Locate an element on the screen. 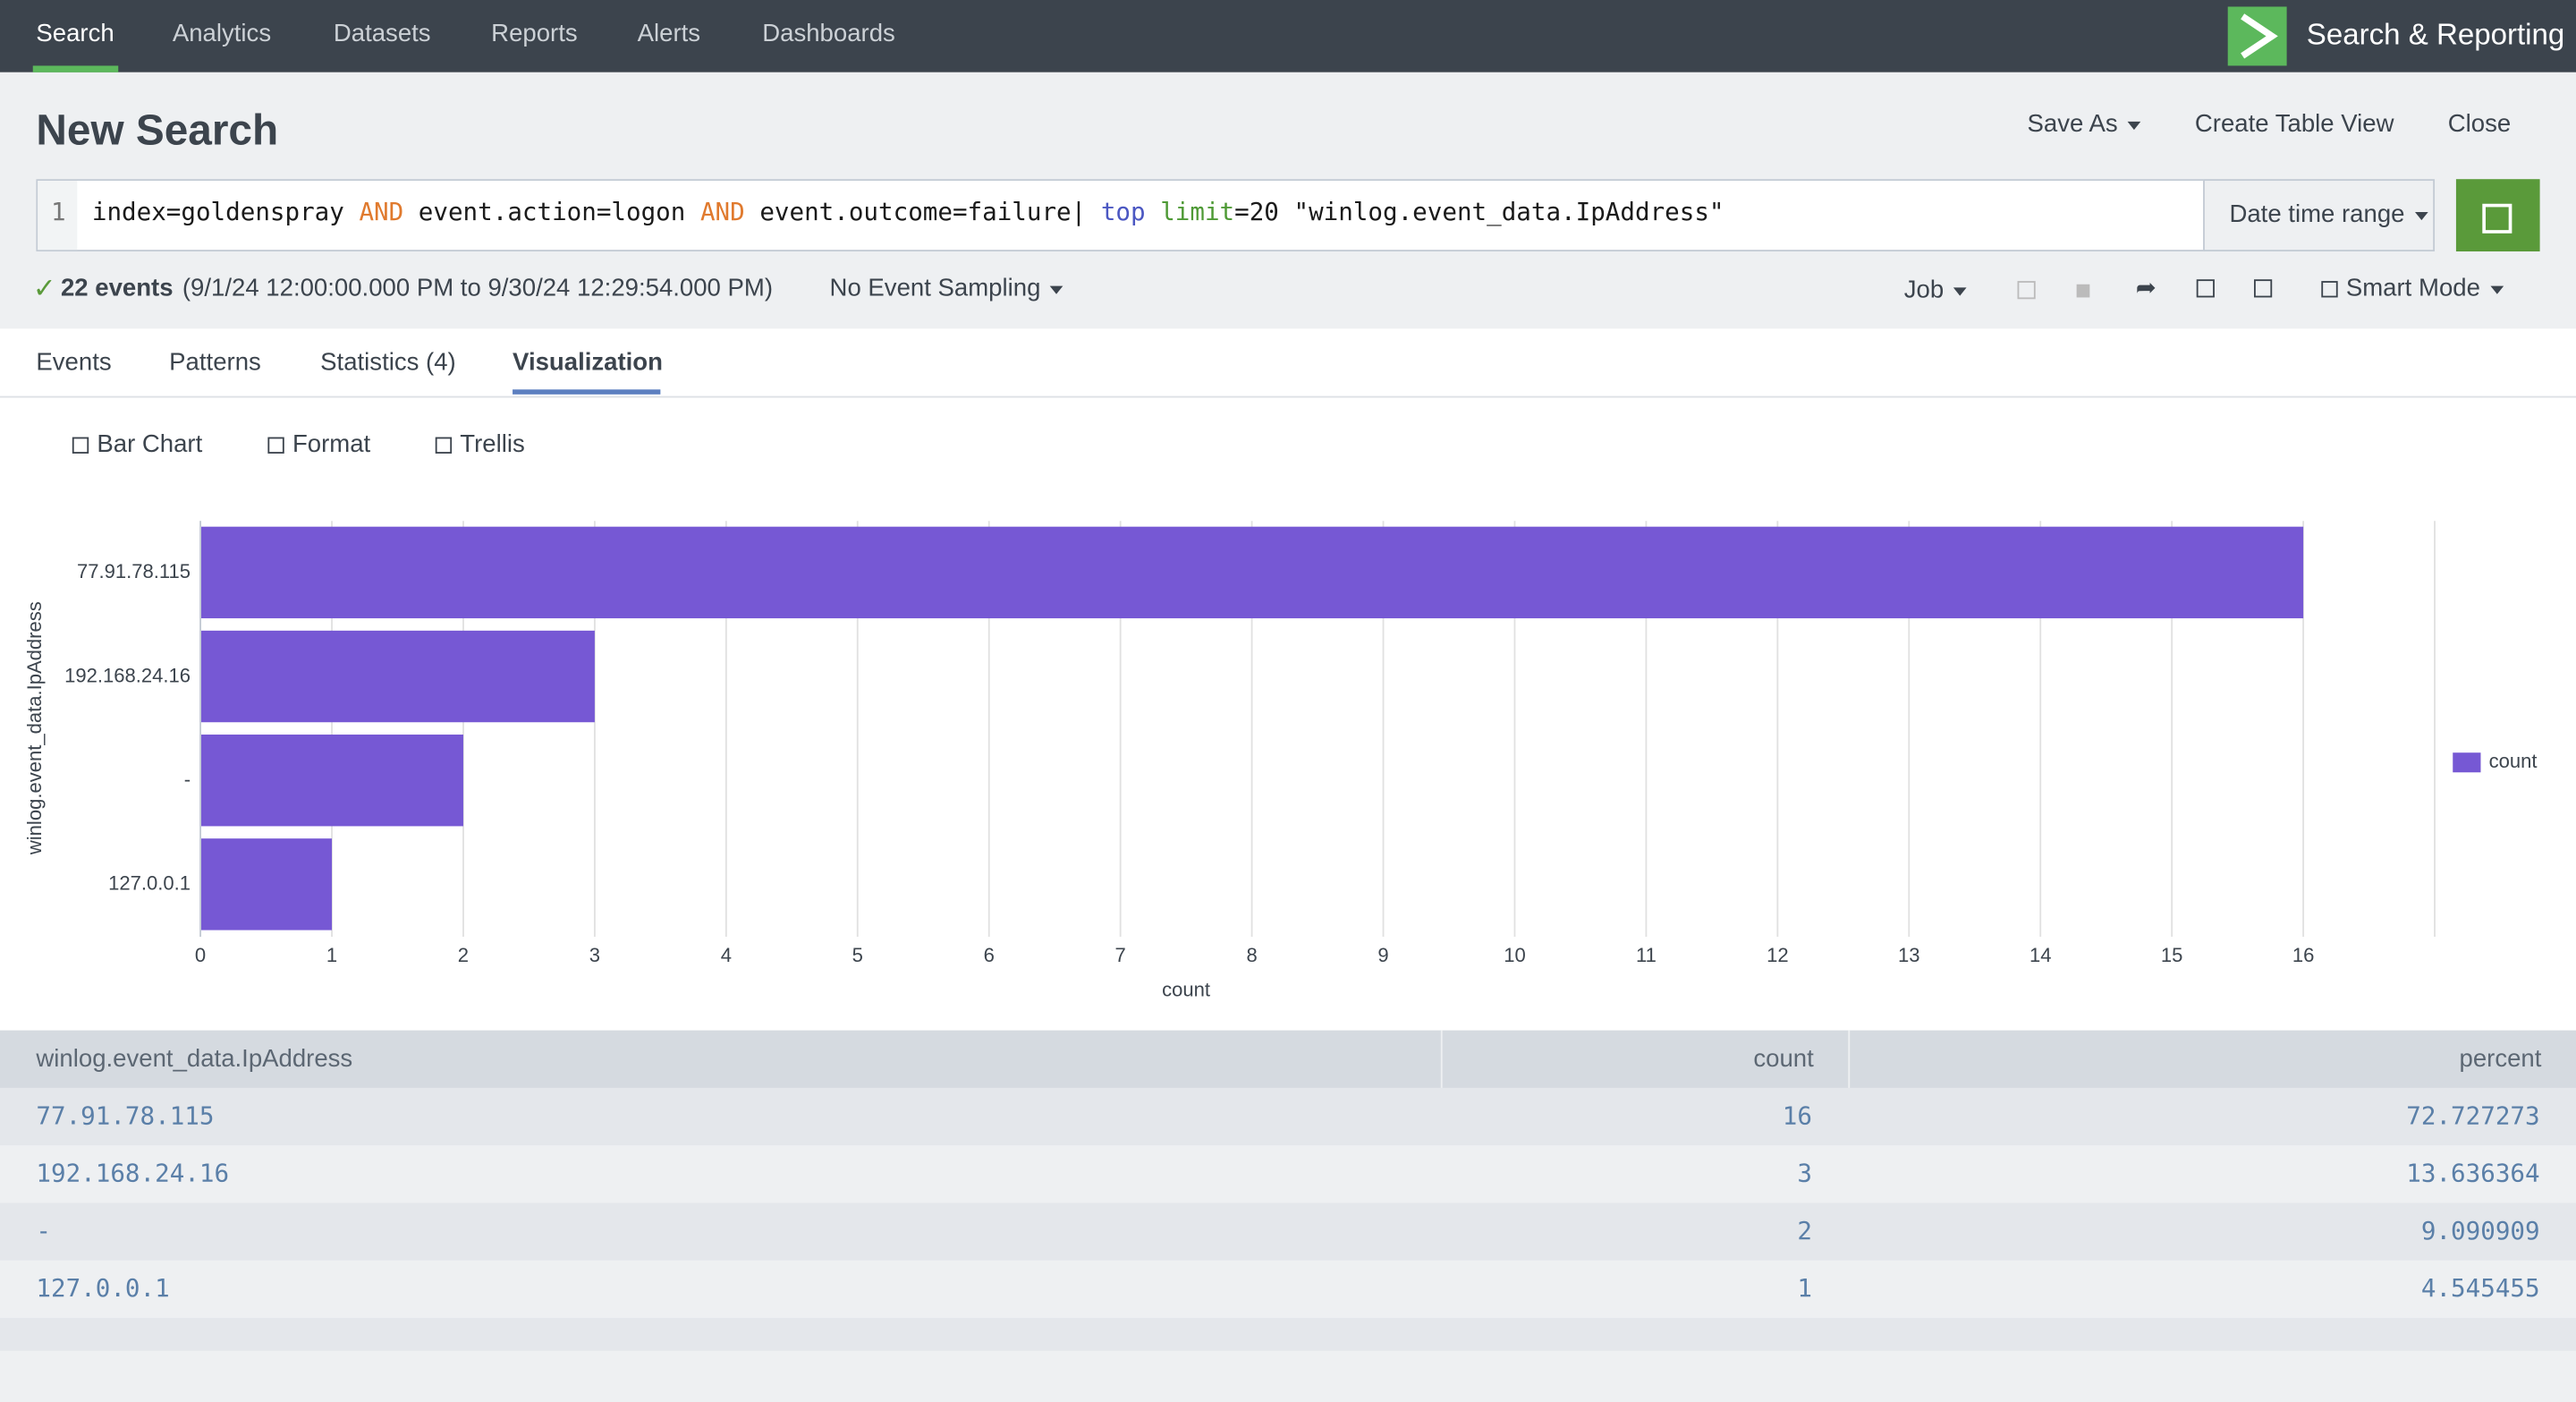 This screenshot has height=1402, width=2576. table-cell: 16 is located at coordinates (1797, 1115).